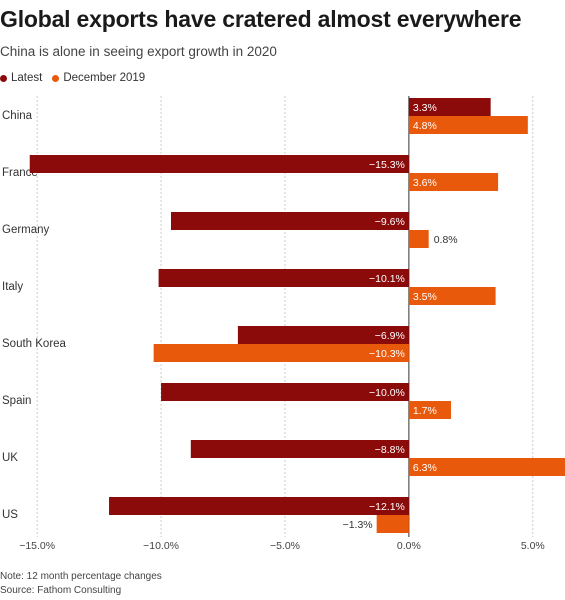 The width and height of the screenshot is (565, 600). Describe the element at coordinates (387, 393) in the screenshot. I see `data-label-latest-spain: −10.0%` at that location.